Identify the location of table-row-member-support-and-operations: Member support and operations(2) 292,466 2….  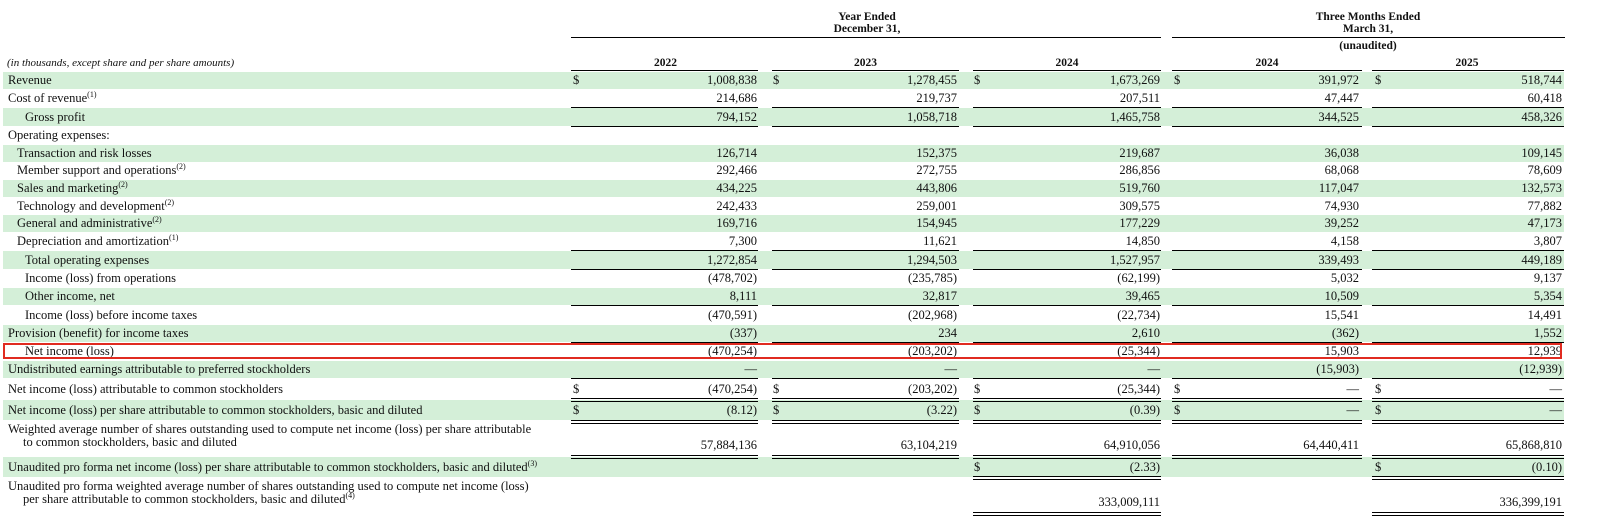
(783, 170).